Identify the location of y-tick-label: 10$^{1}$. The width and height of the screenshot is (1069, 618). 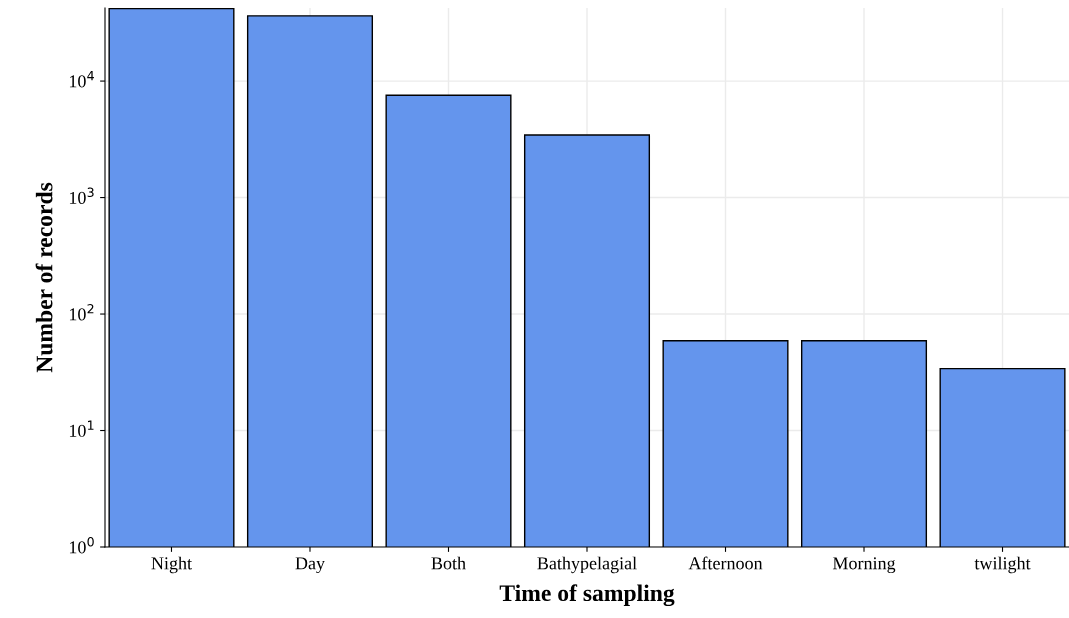
(81, 428).